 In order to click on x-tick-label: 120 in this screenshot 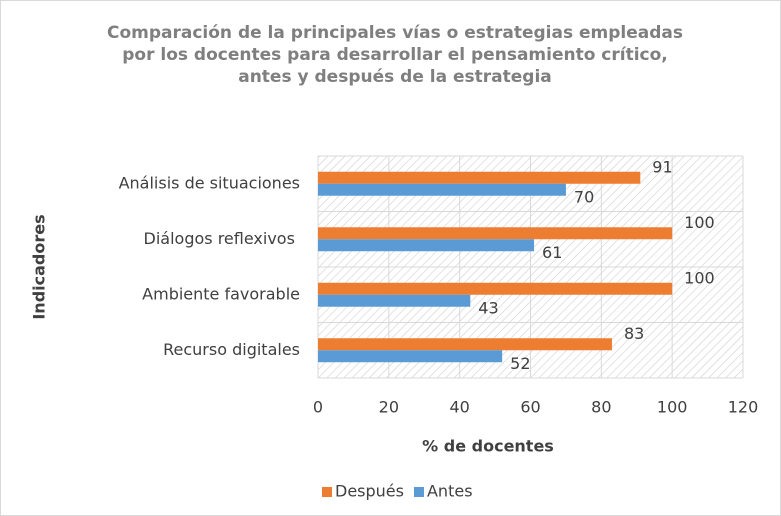, I will do `click(743, 407)`.